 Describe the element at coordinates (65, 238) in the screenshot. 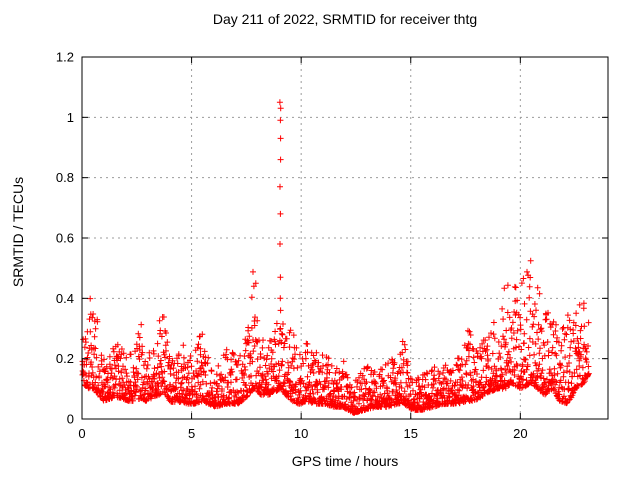

I see `y-tick-label: 0.6` at that location.